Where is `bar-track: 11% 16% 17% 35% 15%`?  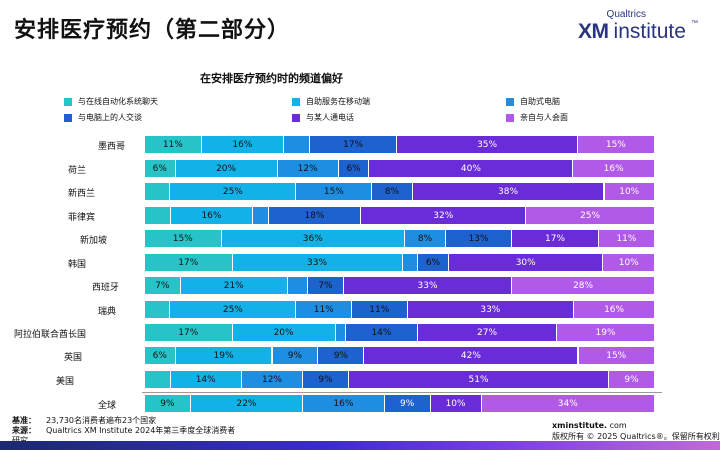
bar-track: 11% 16% 17% 35% 15% is located at coordinates (400, 144).